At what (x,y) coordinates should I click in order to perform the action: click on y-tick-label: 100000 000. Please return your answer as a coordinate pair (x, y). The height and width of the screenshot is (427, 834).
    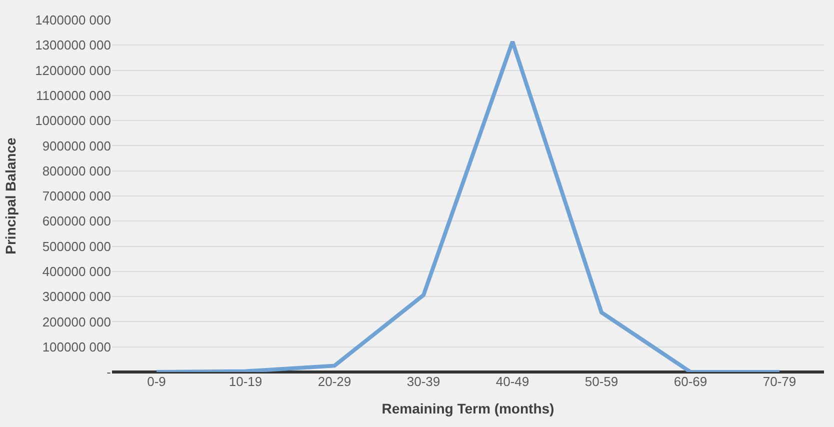
    Looking at the image, I should click on (76, 346).